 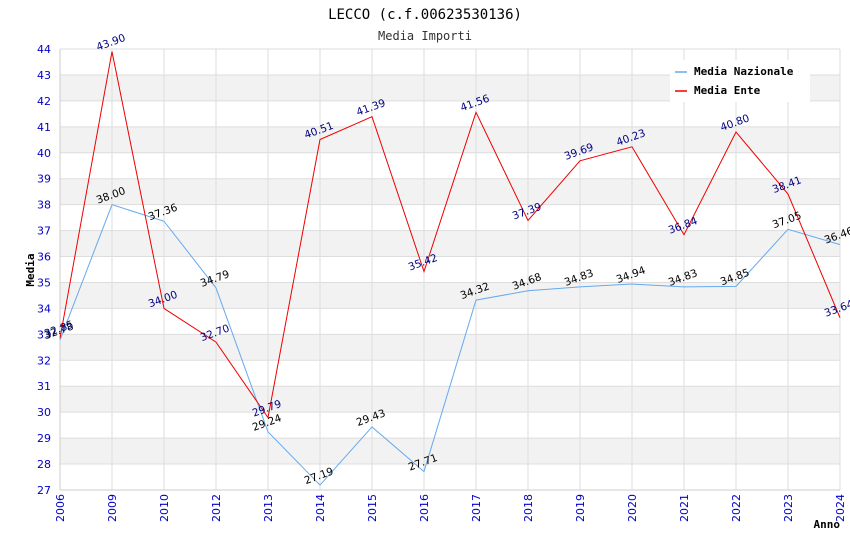 I want to click on x-tick-label: 2019, so click(x=580, y=508).